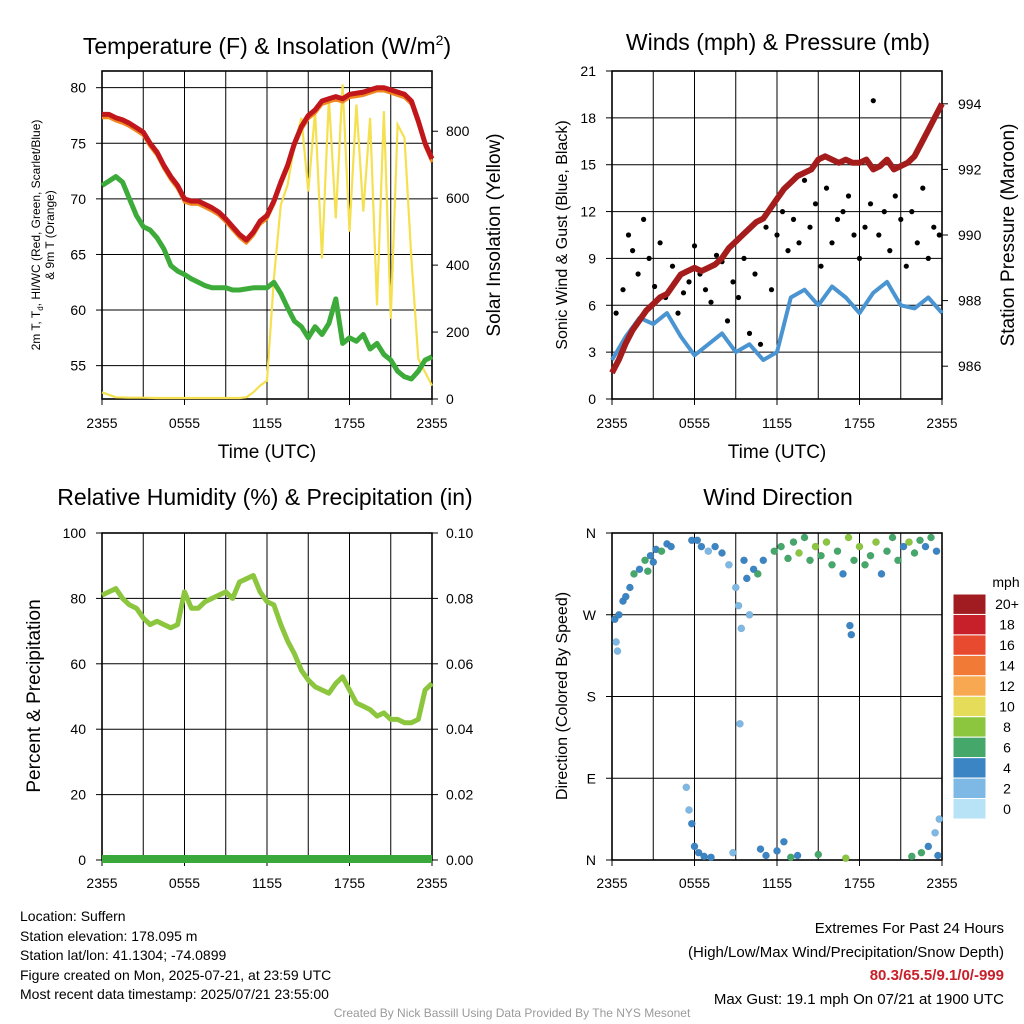 The image size is (1024, 1024). I want to click on y2-tick-label: 990, so click(970, 235).